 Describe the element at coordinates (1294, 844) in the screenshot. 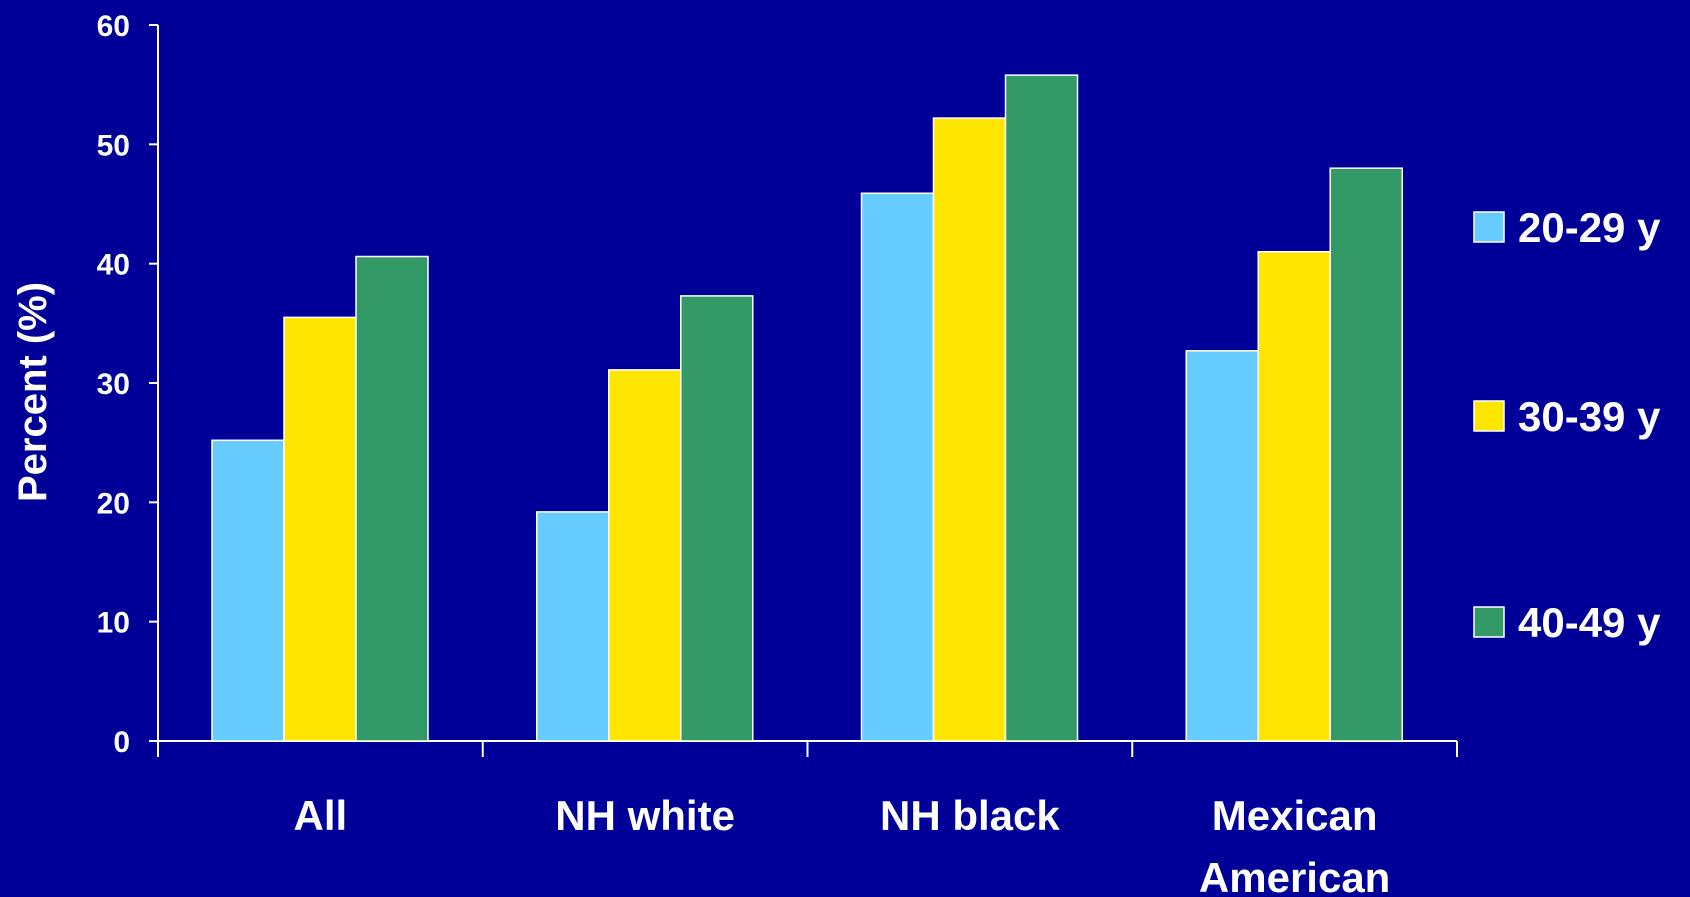

I see `x-tick-label: Mexican American` at that location.